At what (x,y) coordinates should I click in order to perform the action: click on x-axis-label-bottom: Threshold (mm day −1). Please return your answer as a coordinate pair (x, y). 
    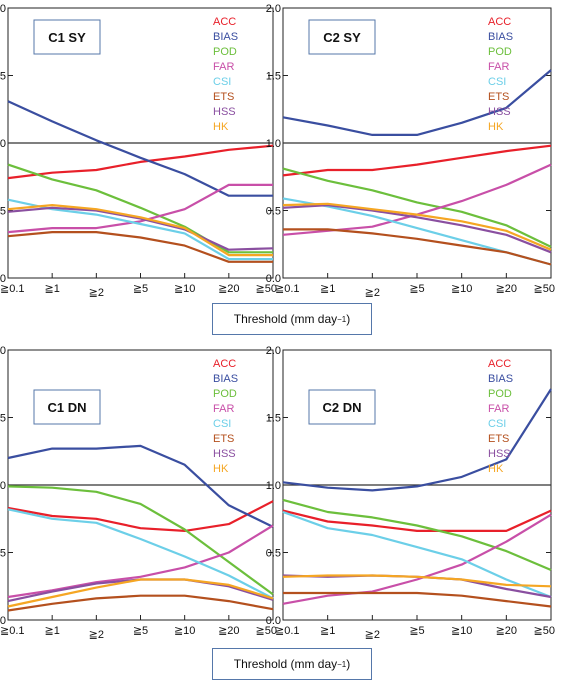
    Looking at the image, I should click on (292, 664).